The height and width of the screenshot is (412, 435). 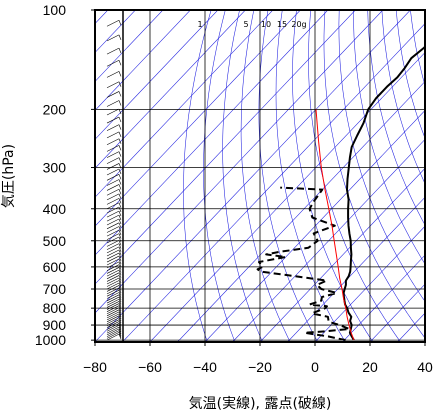 What do you see at coordinates (55, 209) in the screenshot?
I see `y-tick-label: 400` at bounding box center [55, 209].